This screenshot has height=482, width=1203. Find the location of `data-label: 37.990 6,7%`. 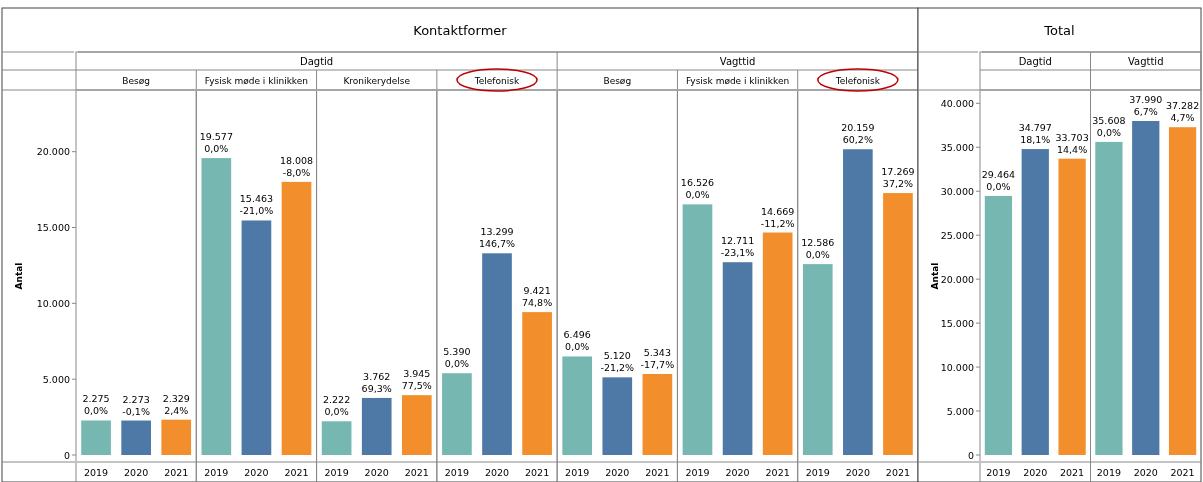

data-label: 37.990 6,7% is located at coordinates (1146, 105).